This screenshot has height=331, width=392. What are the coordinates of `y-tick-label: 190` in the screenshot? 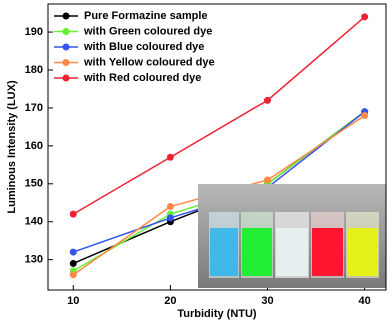 It's located at (34, 32).